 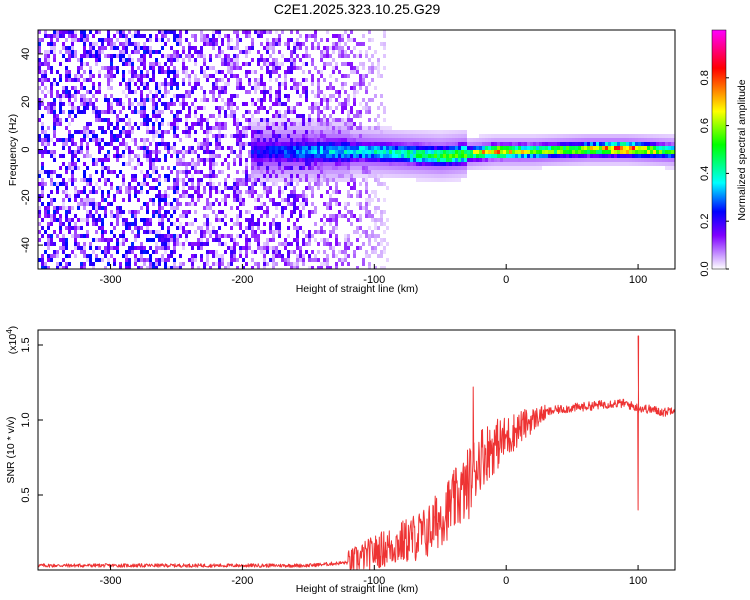 What do you see at coordinates (234, 244) in the screenshot?
I see `spectrogram-cell-2013` at bounding box center [234, 244].